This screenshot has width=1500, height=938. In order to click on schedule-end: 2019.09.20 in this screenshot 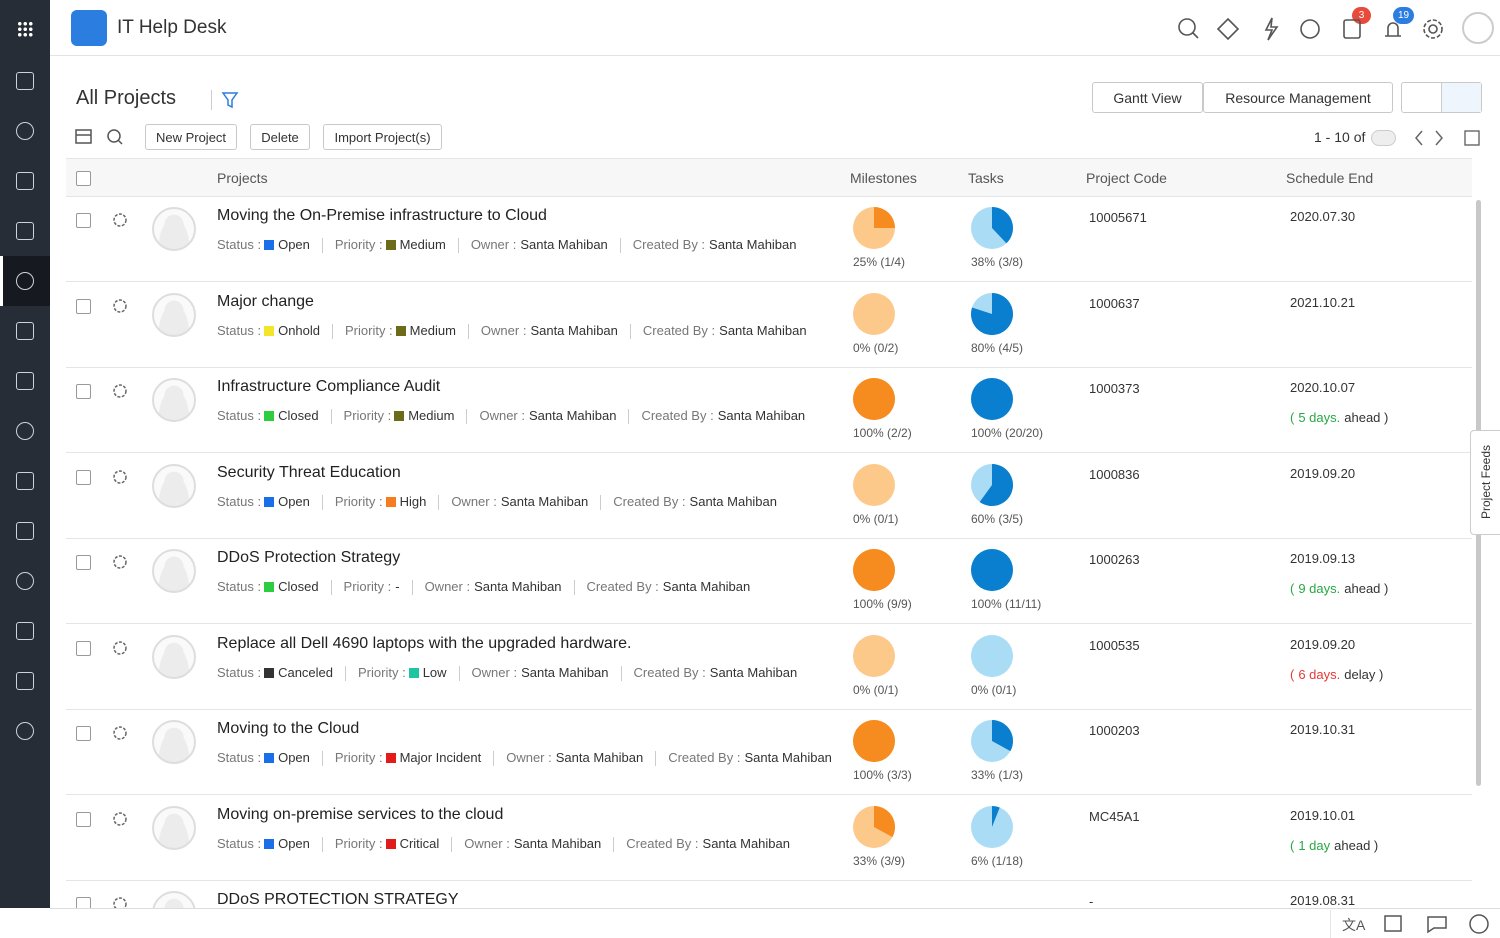, I will do `click(1322, 644)`.